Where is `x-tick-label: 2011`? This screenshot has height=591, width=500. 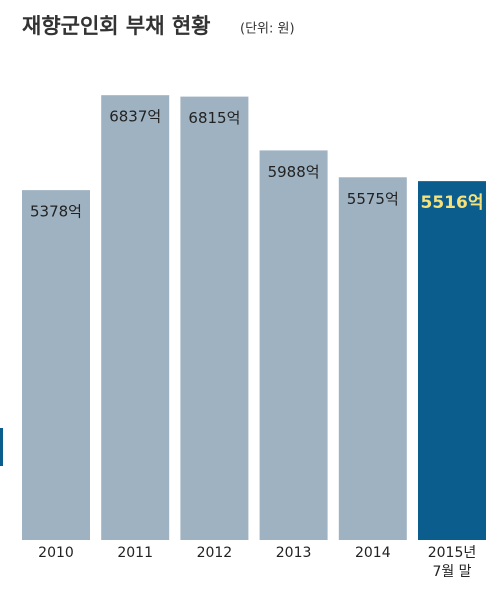
x-tick-label: 2011 is located at coordinates (135, 553).